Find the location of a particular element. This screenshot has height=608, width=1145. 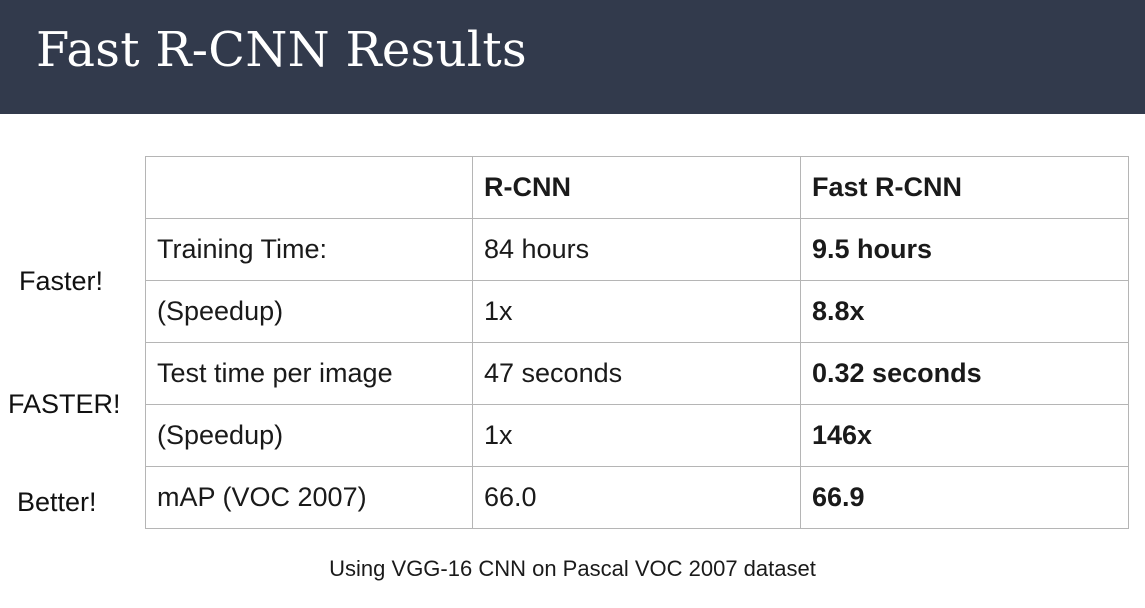

row-label: Training Time: is located at coordinates (309, 249).